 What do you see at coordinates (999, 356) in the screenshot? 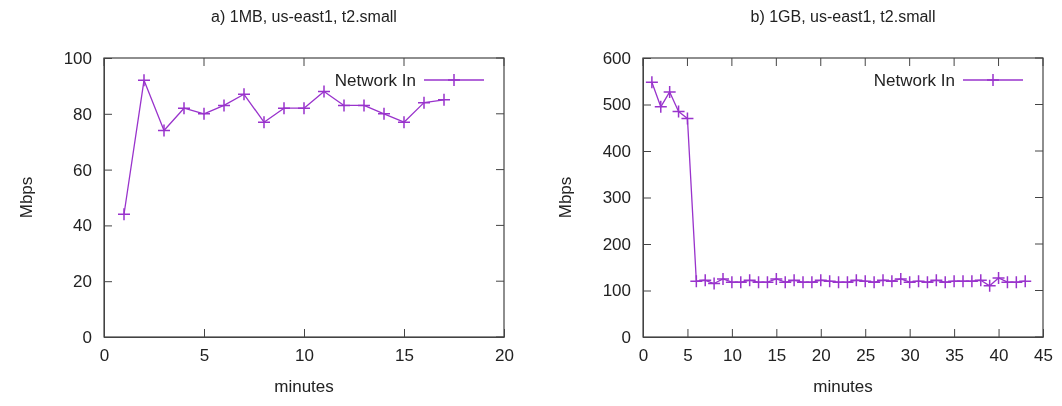
I see `x-tick-label: 40` at bounding box center [999, 356].